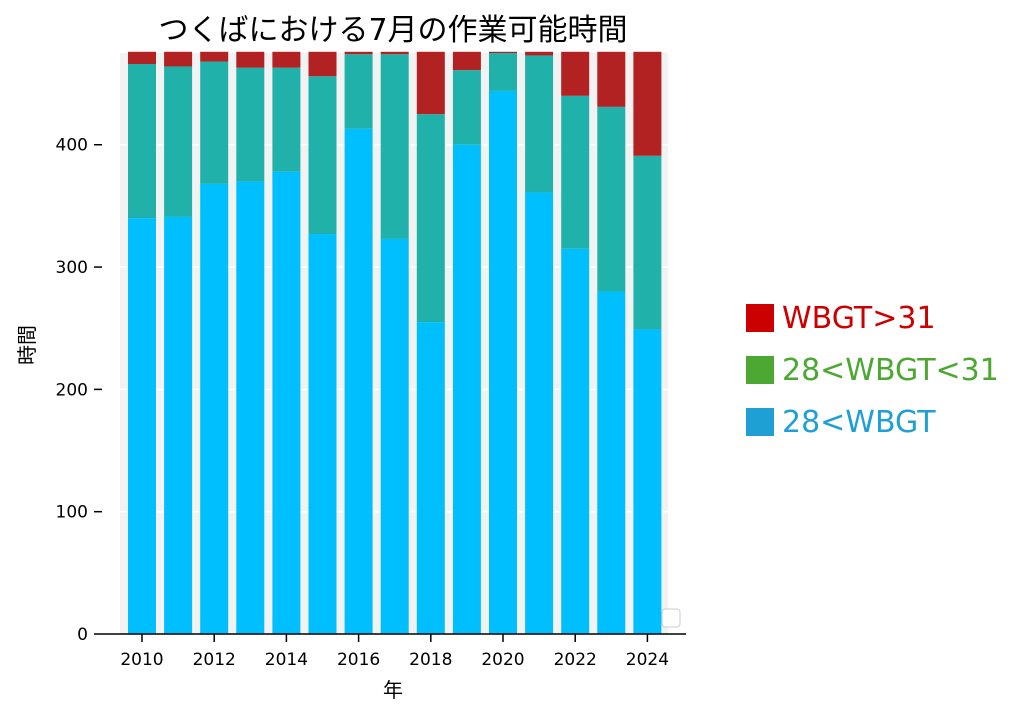  Describe the element at coordinates (671, 618) in the screenshot. I see `legend-box-icon` at that location.